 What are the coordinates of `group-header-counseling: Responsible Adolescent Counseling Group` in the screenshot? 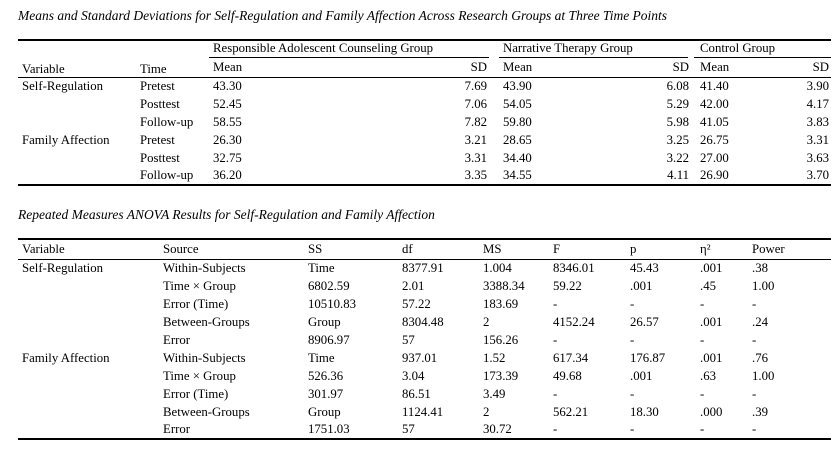 It's located at (354, 49).